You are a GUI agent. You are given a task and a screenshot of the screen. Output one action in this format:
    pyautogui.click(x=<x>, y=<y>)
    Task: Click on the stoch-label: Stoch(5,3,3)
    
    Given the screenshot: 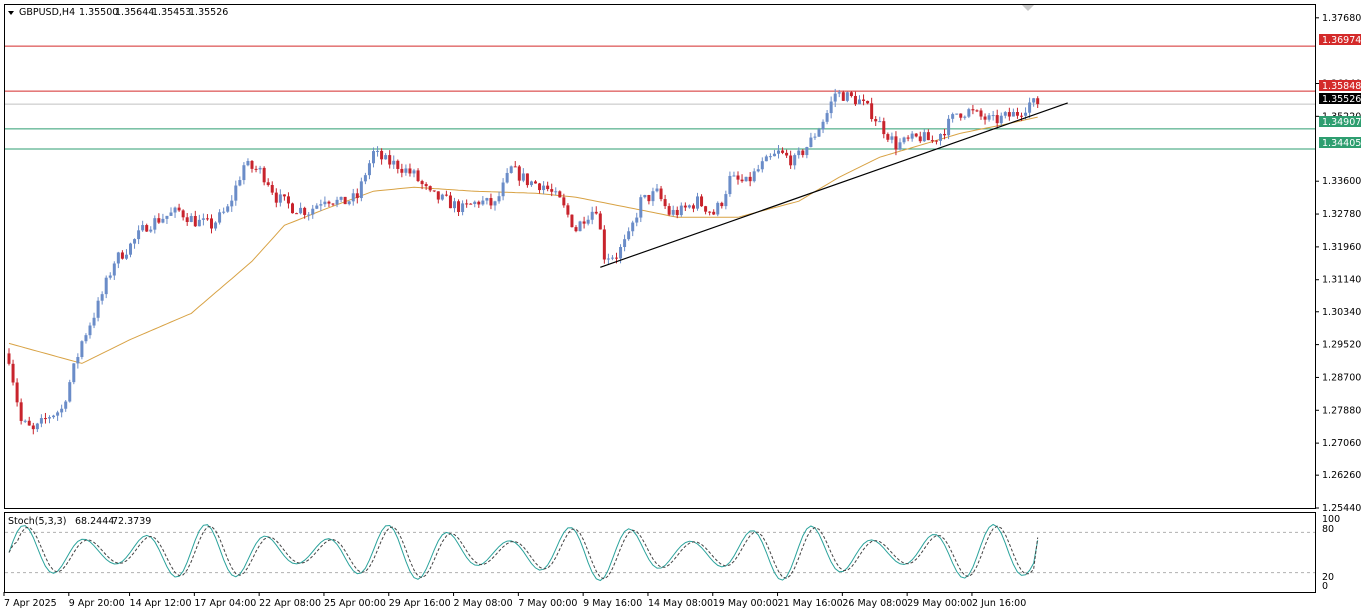 What is the action you would take?
    pyautogui.click(x=37, y=521)
    